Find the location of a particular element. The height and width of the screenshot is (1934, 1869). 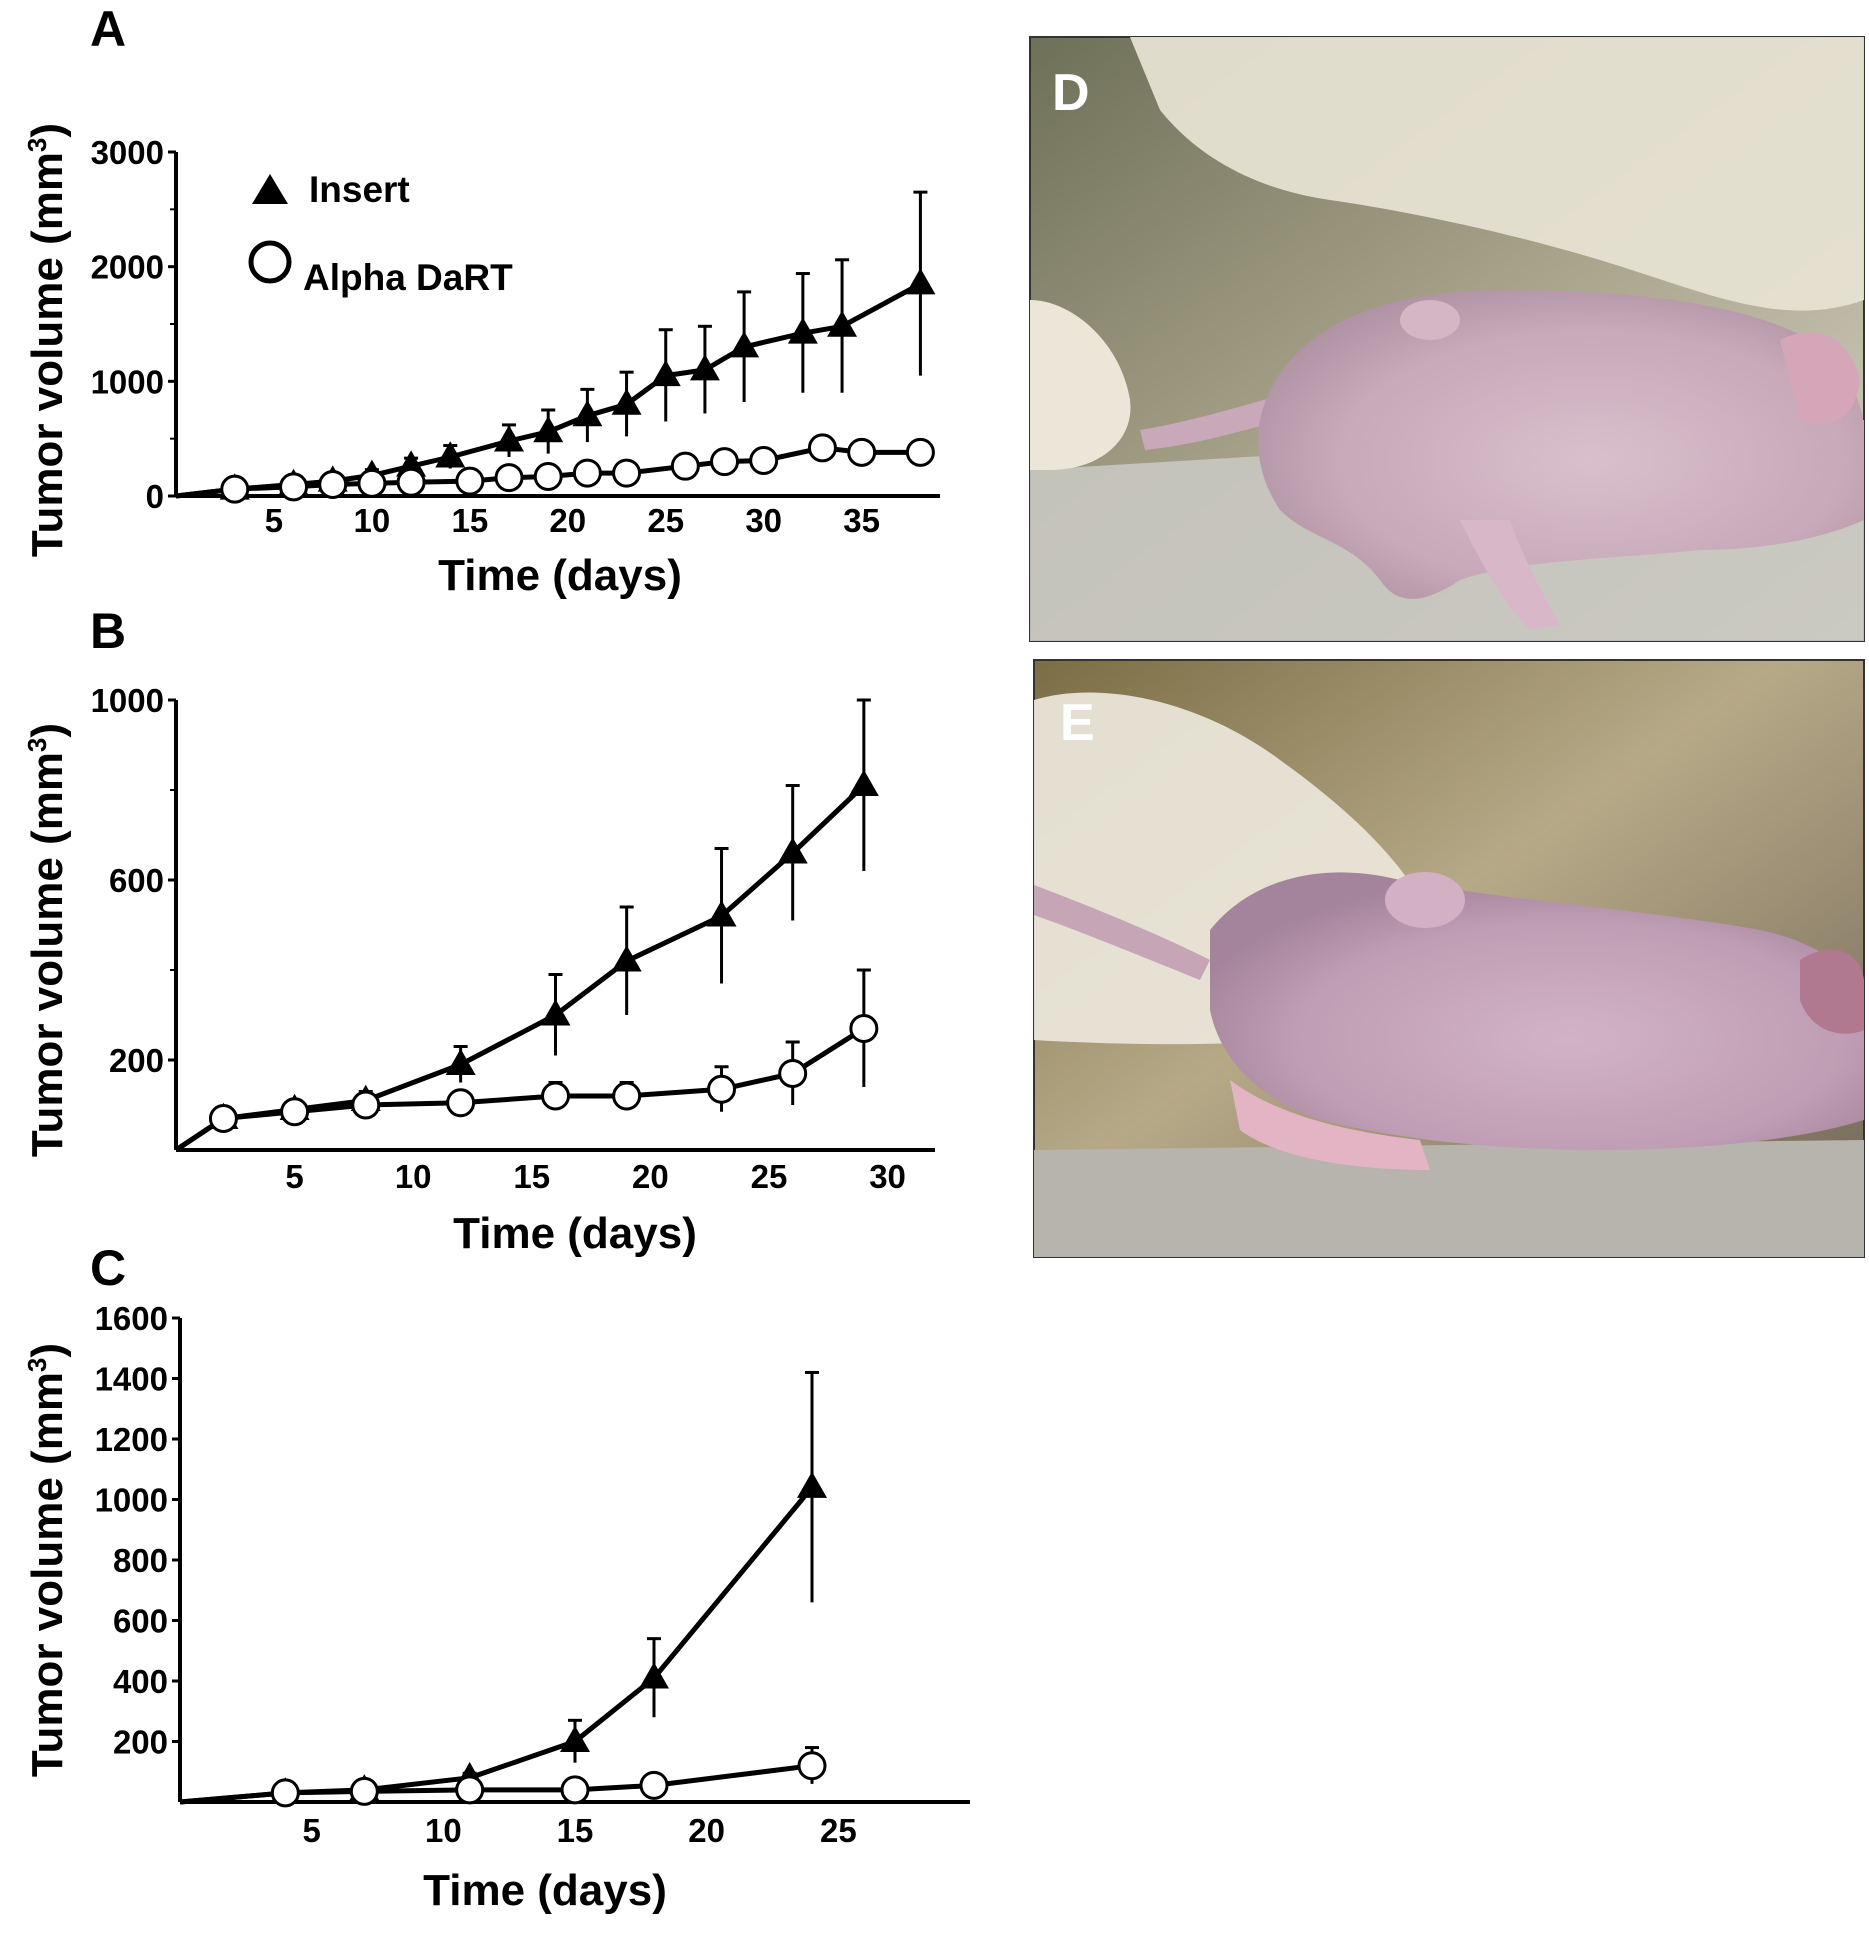

x-tick-label: 30 is located at coordinates (887, 1176).